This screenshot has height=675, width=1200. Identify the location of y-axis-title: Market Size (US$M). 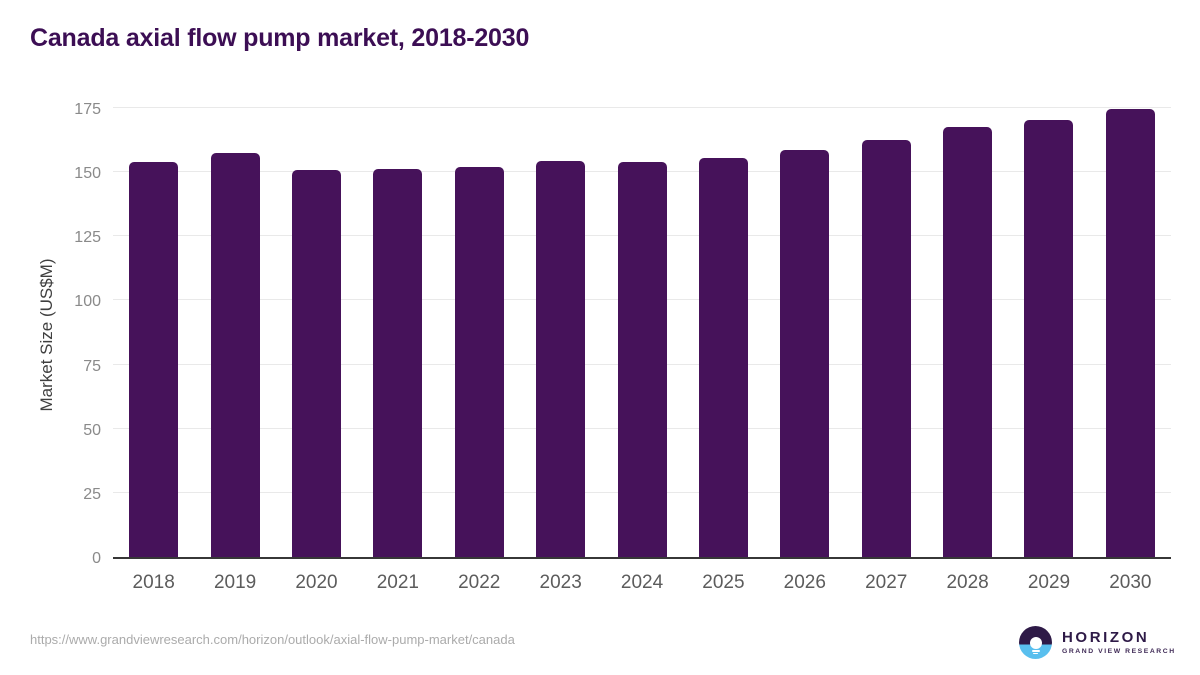
(46, 335).